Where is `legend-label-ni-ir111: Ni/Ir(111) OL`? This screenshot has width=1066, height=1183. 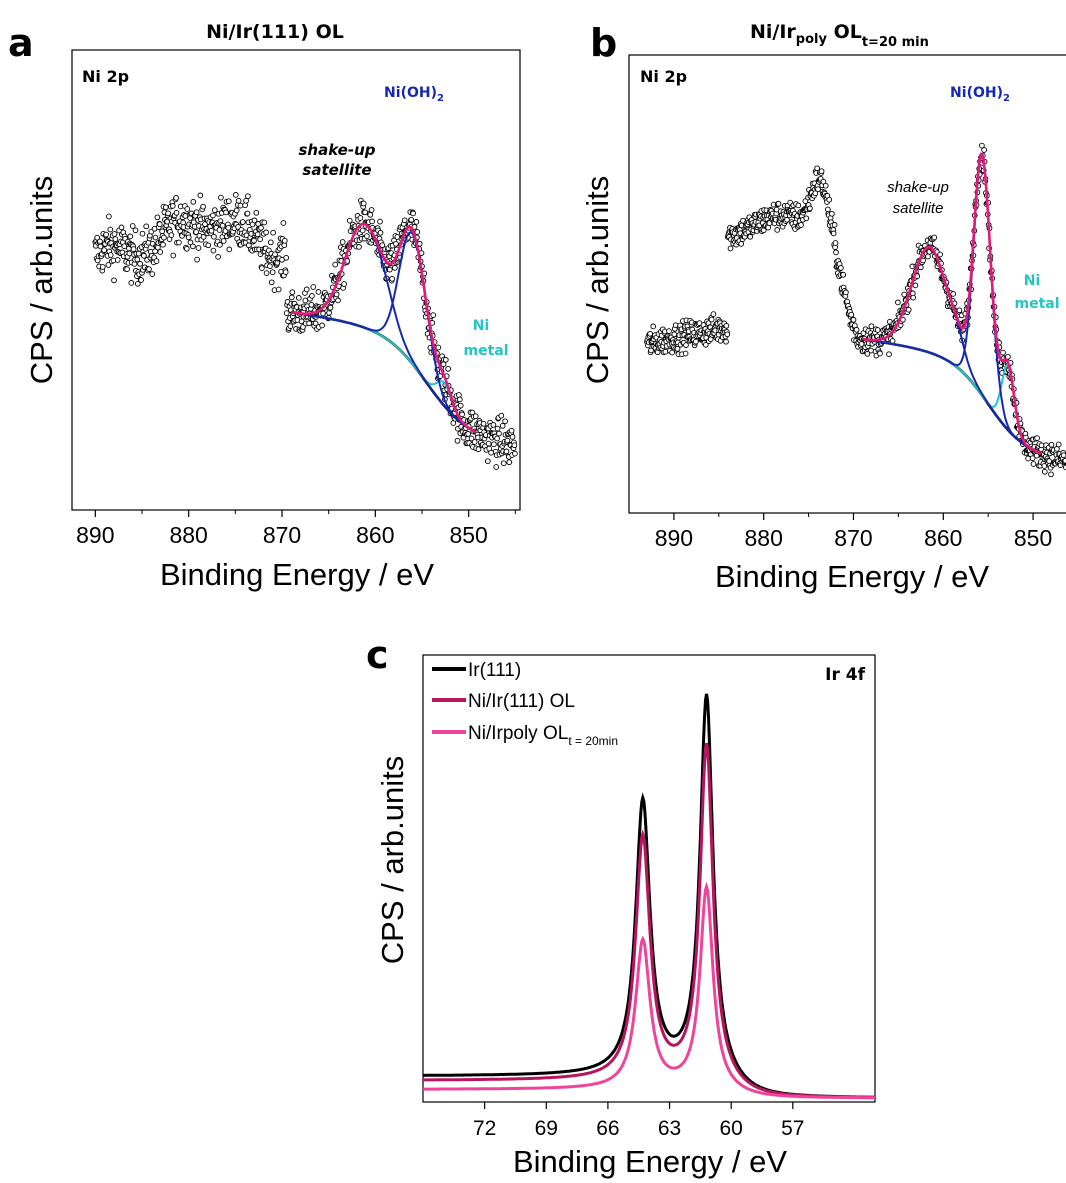
legend-label-ni-ir111: Ni/Ir(111) OL is located at coordinates (521, 701).